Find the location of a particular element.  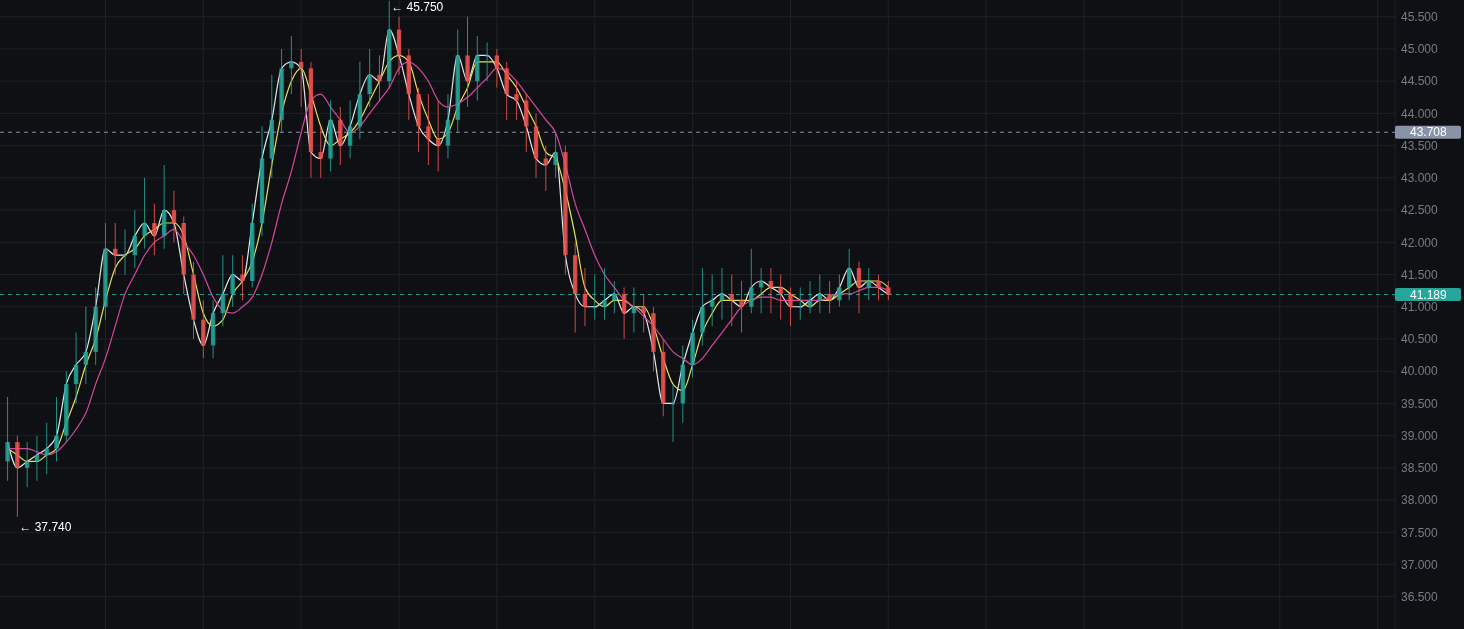

y-tick-label: 39.000 is located at coordinates (1420, 435).